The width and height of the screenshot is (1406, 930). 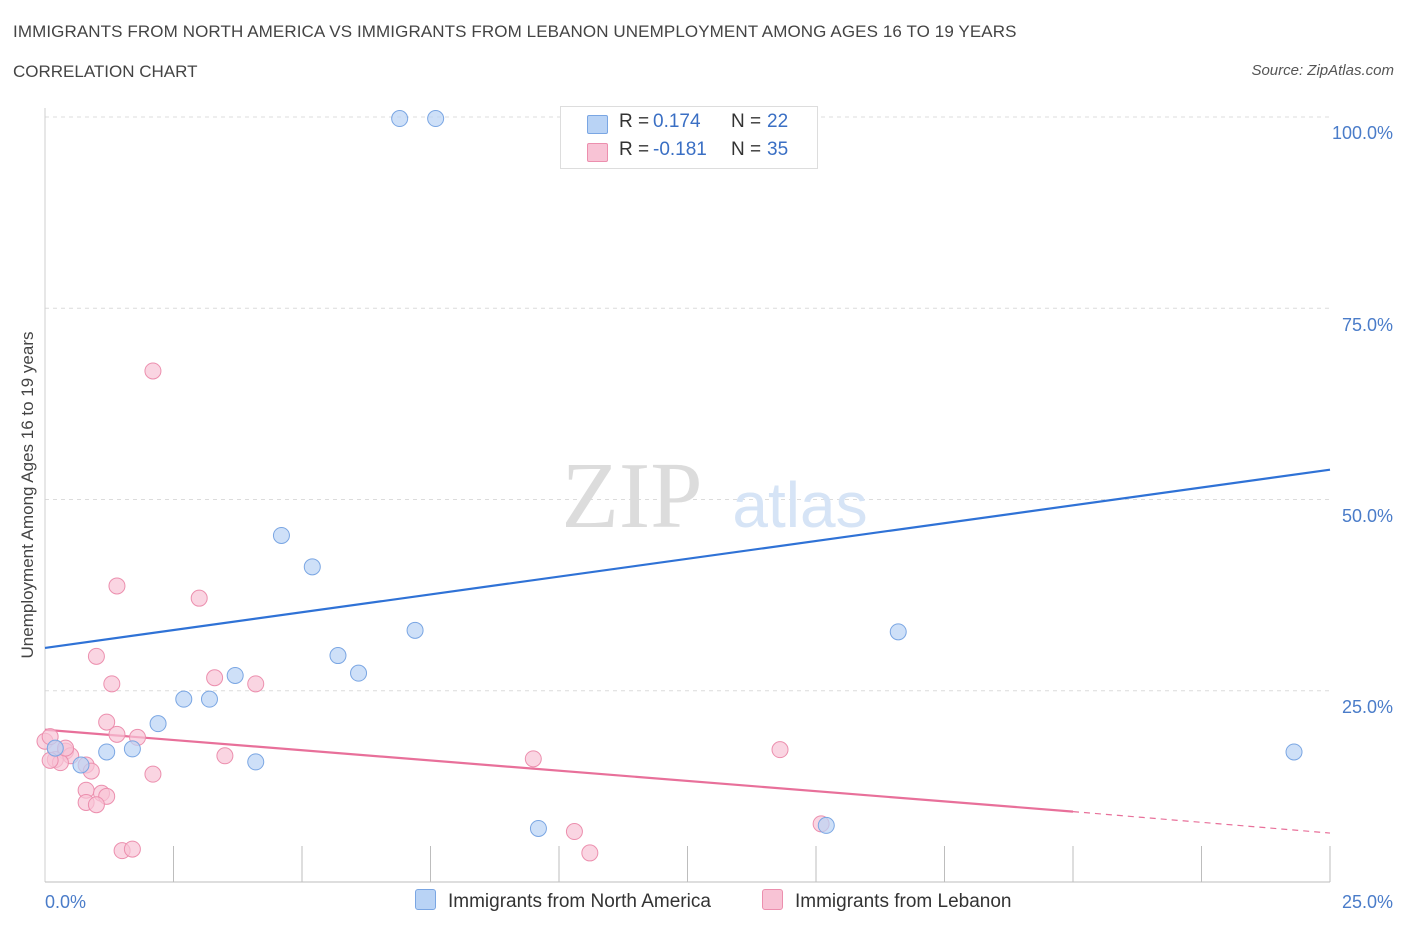 I want to click on y-tick-25: 25.0%, so click(x=1367, y=707).